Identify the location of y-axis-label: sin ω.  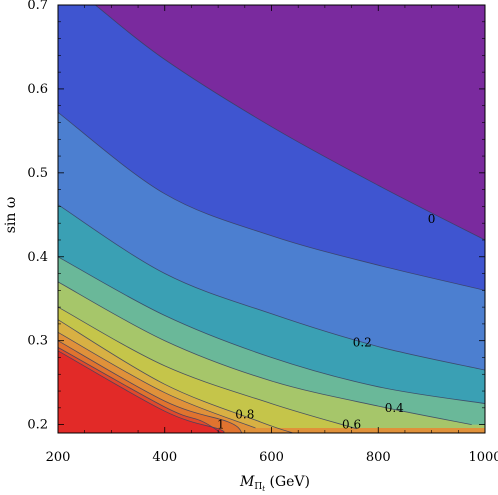
(11, 215).